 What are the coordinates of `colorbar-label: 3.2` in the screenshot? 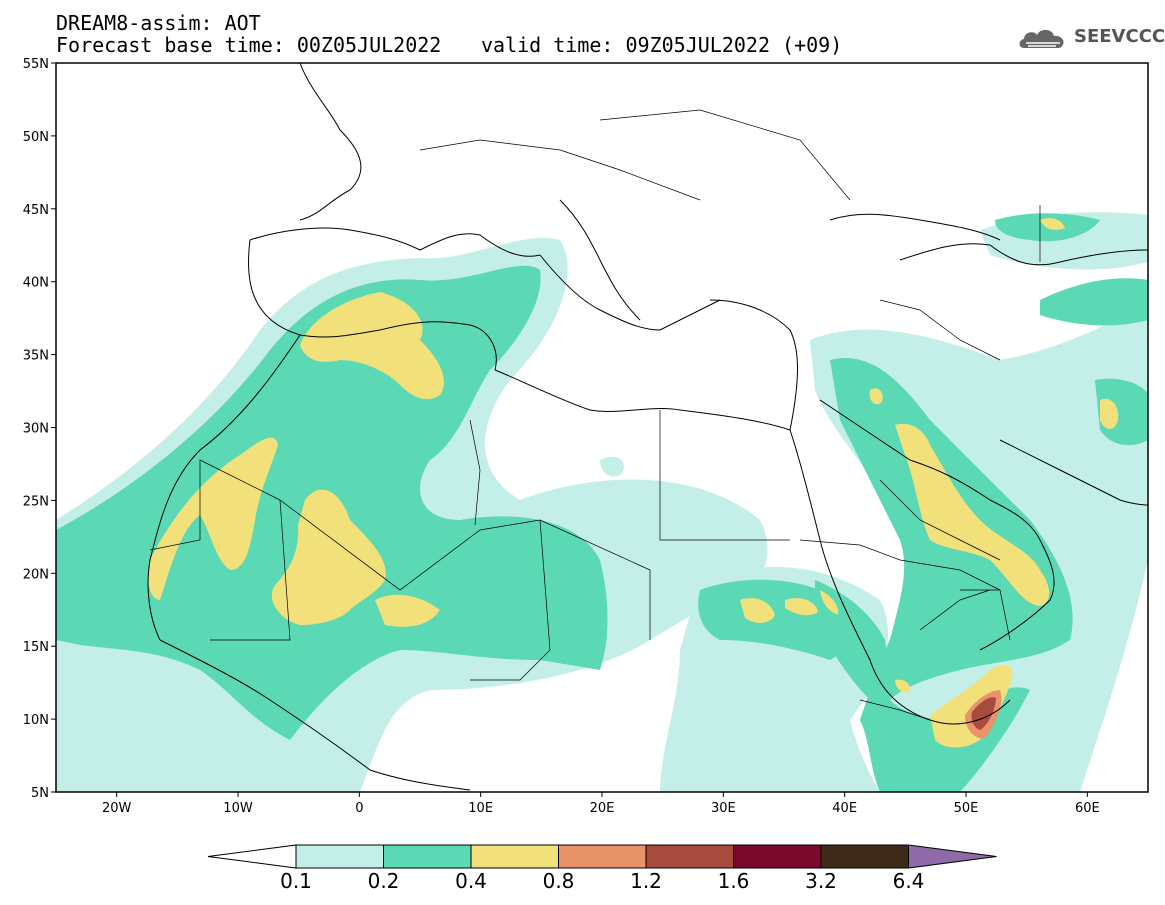 It's located at (821, 881).